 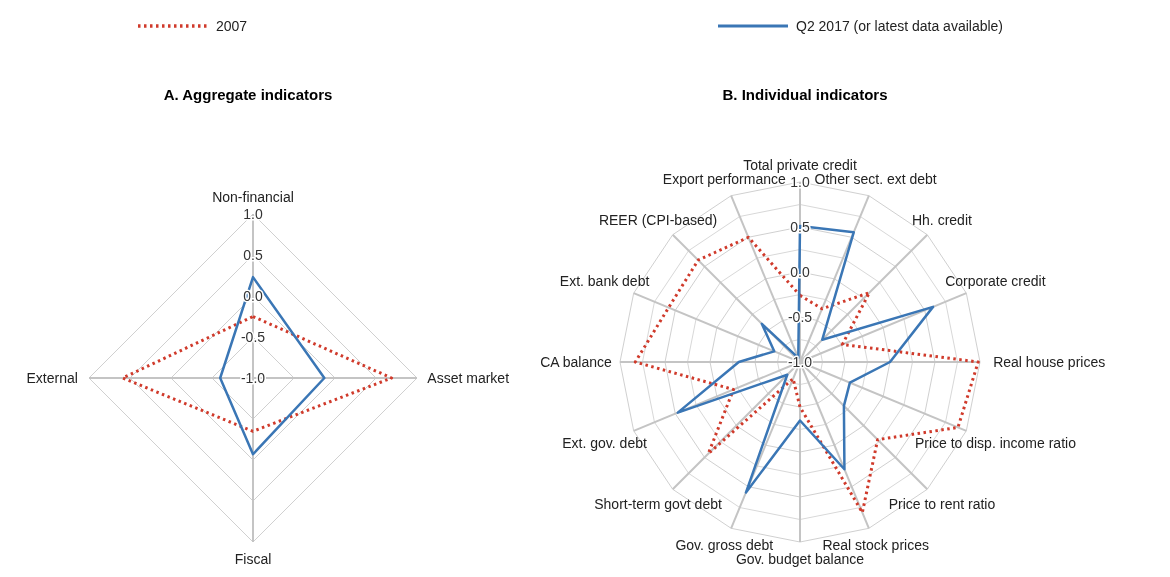 What do you see at coordinates (1049, 362) in the screenshot?
I see `spoke-label: Real house prices` at bounding box center [1049, 362].